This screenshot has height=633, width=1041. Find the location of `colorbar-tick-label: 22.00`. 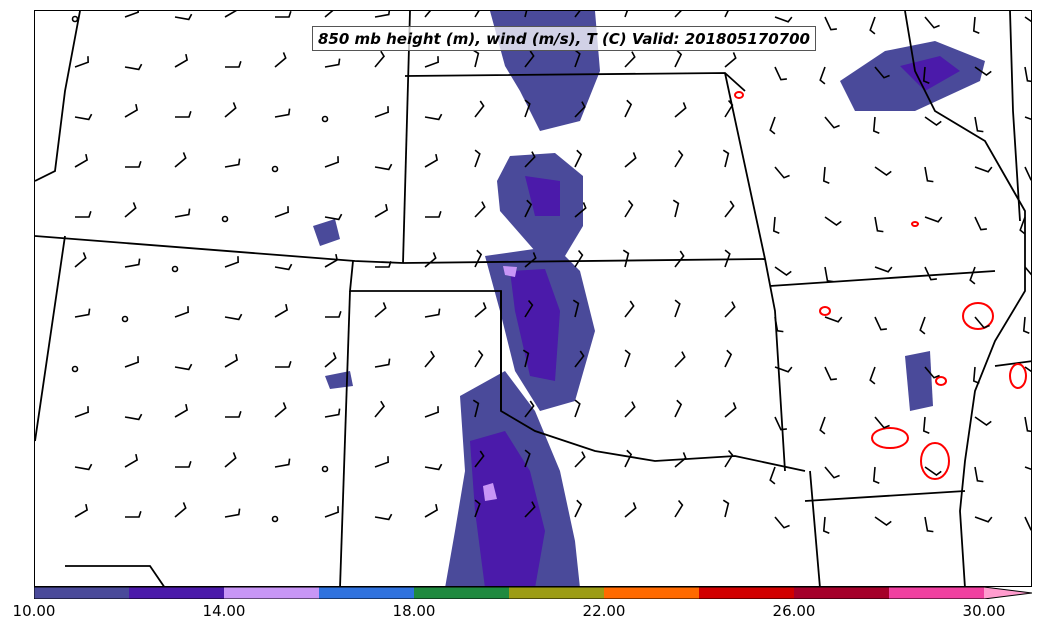

colorbar-tick-label: 22.00 is located at coordinates (604, 611).